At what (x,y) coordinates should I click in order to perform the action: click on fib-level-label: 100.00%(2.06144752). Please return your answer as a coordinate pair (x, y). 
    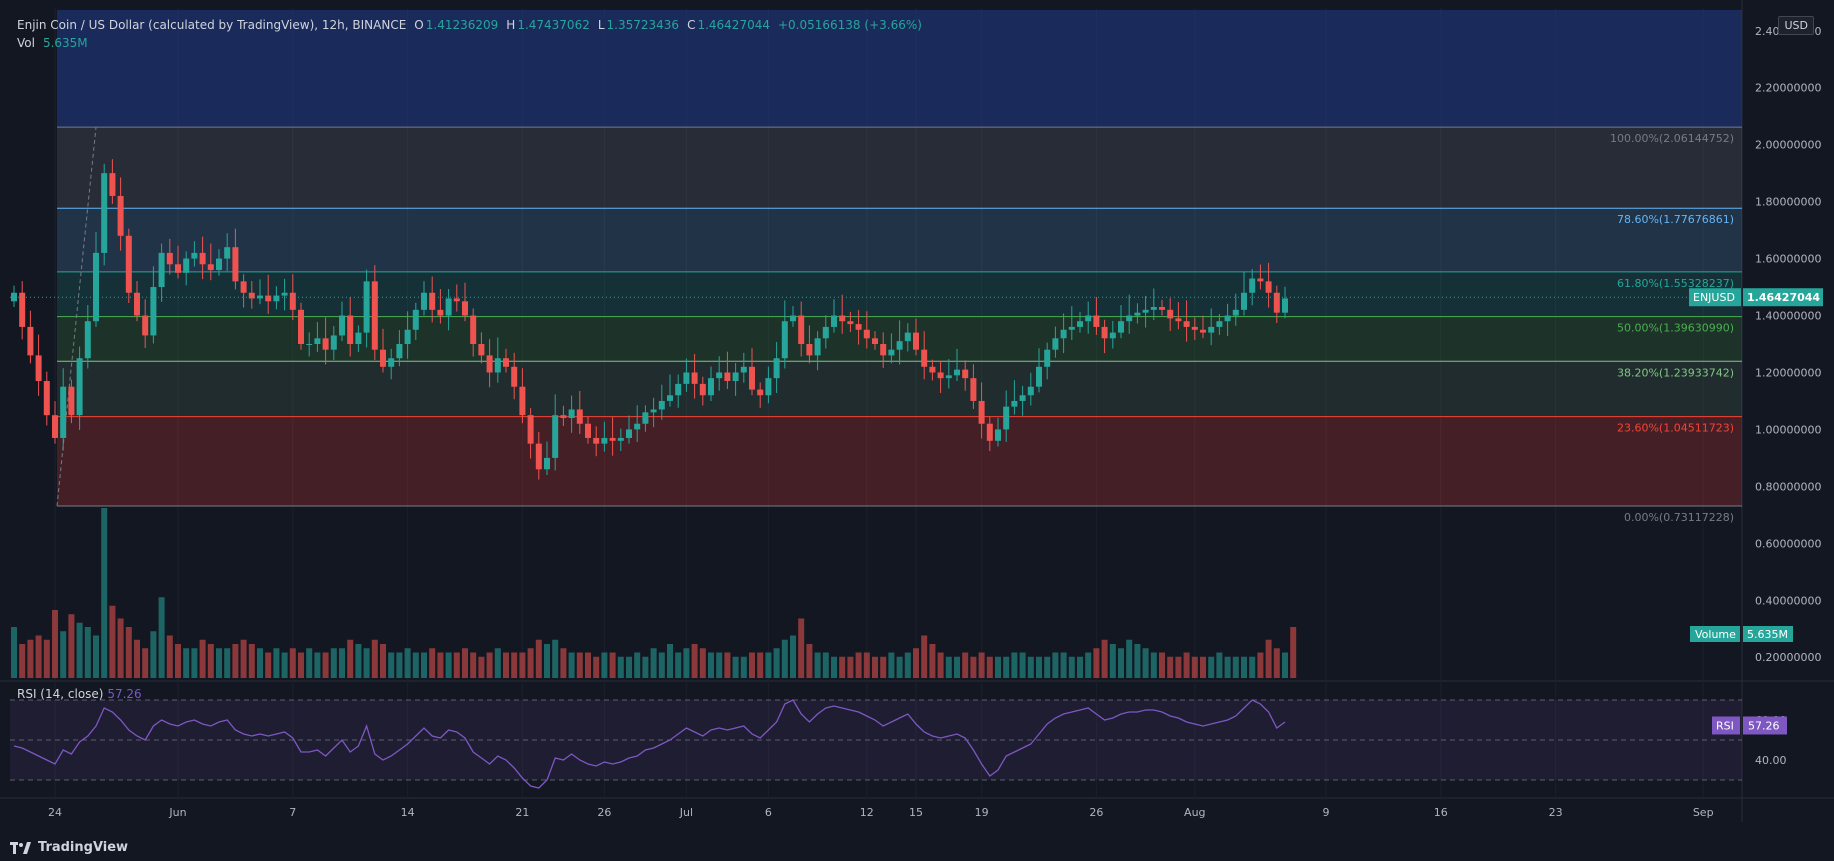
    Looking at the image, I should click on (1672, 138).